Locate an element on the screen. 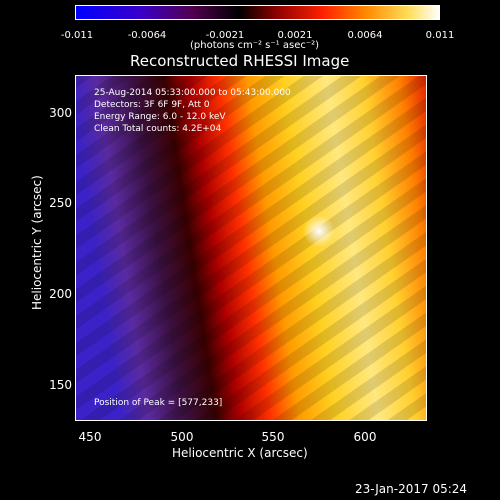  colorbar-units: (photons cm⁻² s⁻¹ asec⁻²) is located at coordinates (255, 45).